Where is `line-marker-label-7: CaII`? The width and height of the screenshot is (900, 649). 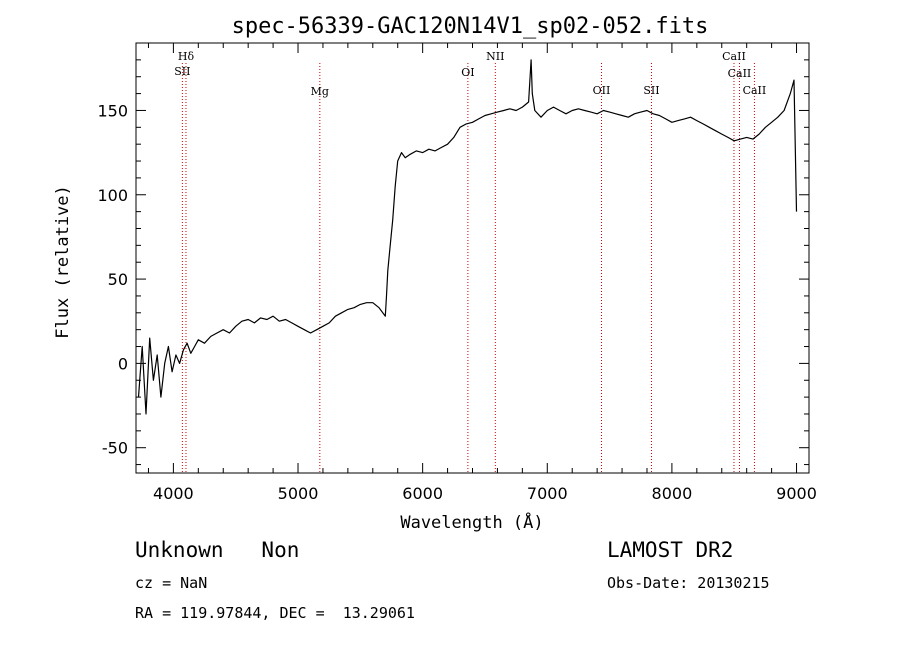
line-marker-label-7: CaII is located at coordinates (734, 56).